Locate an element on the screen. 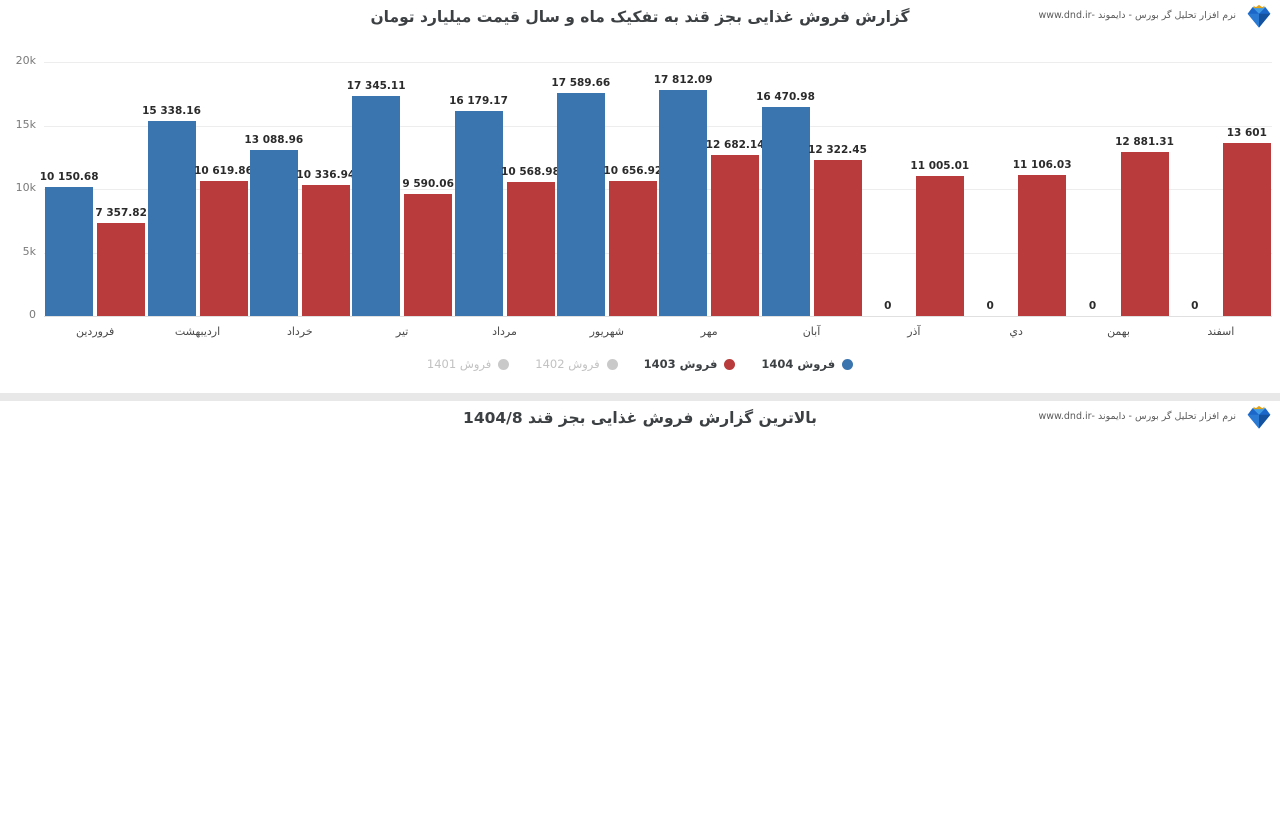  bar-value-label: 10 150.68 is located at coordinates (69, 177).